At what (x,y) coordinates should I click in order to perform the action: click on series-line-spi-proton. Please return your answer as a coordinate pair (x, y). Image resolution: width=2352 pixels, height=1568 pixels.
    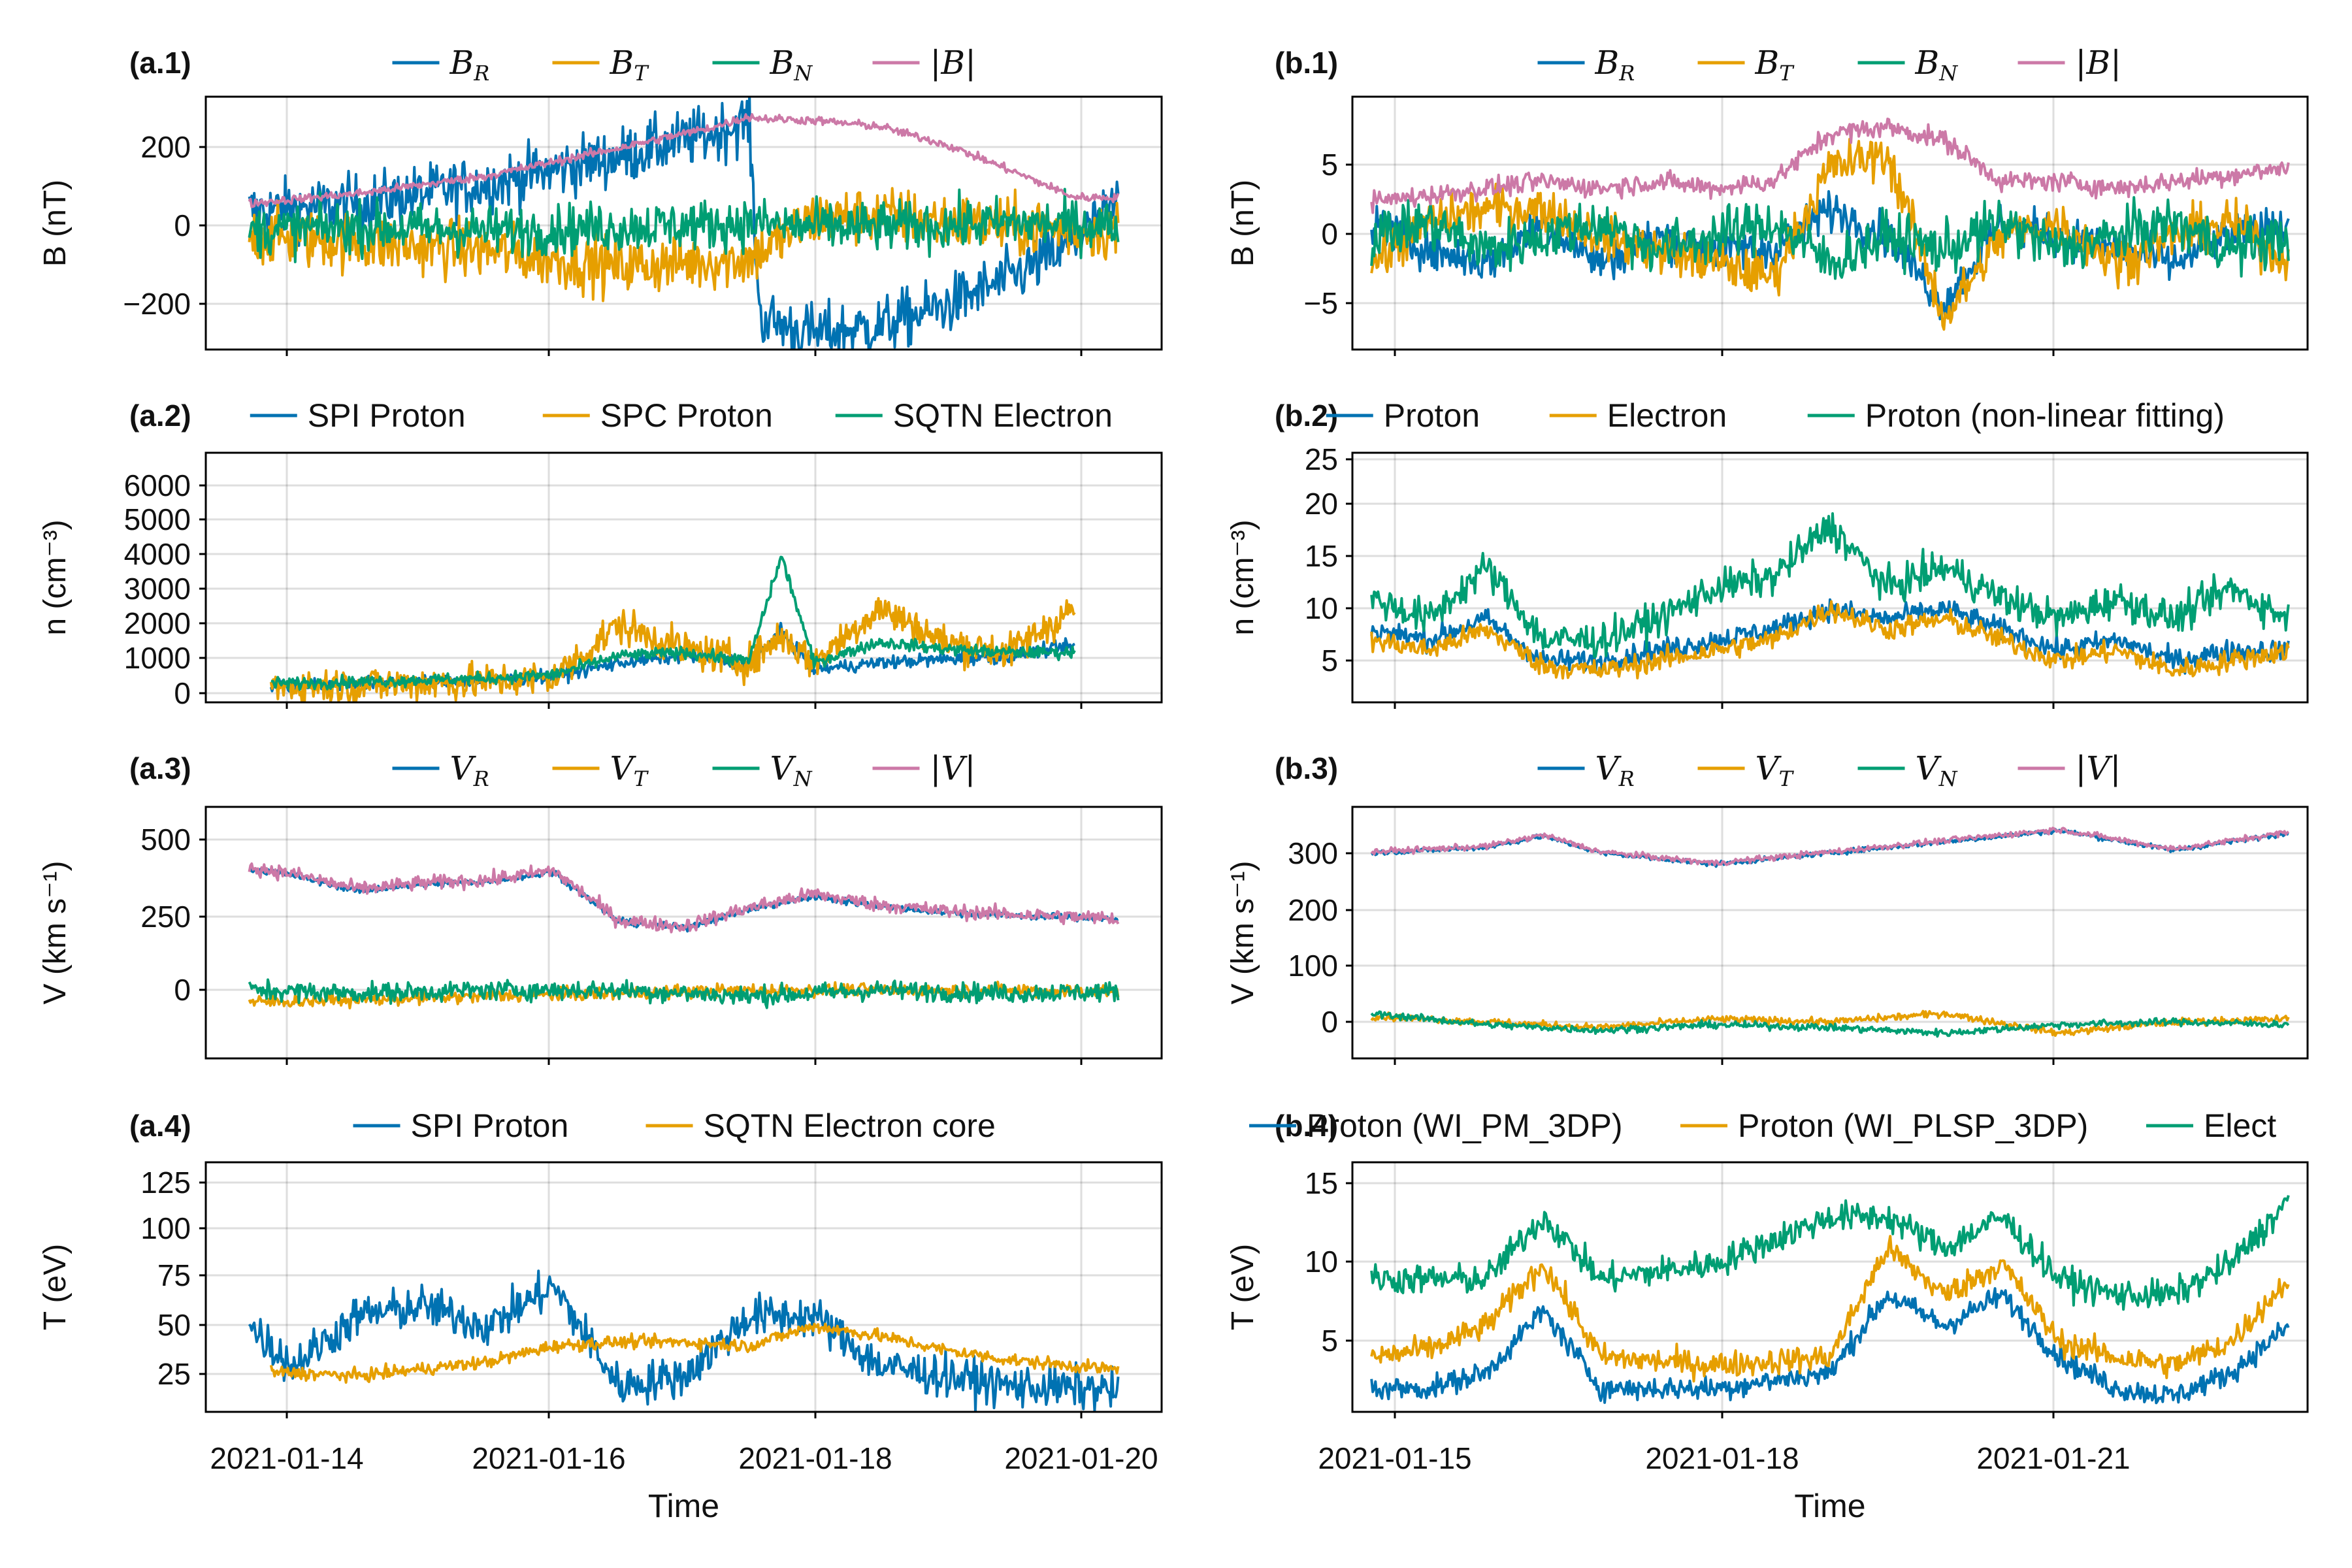
    Looking at the image, I should click on (684, 1340).